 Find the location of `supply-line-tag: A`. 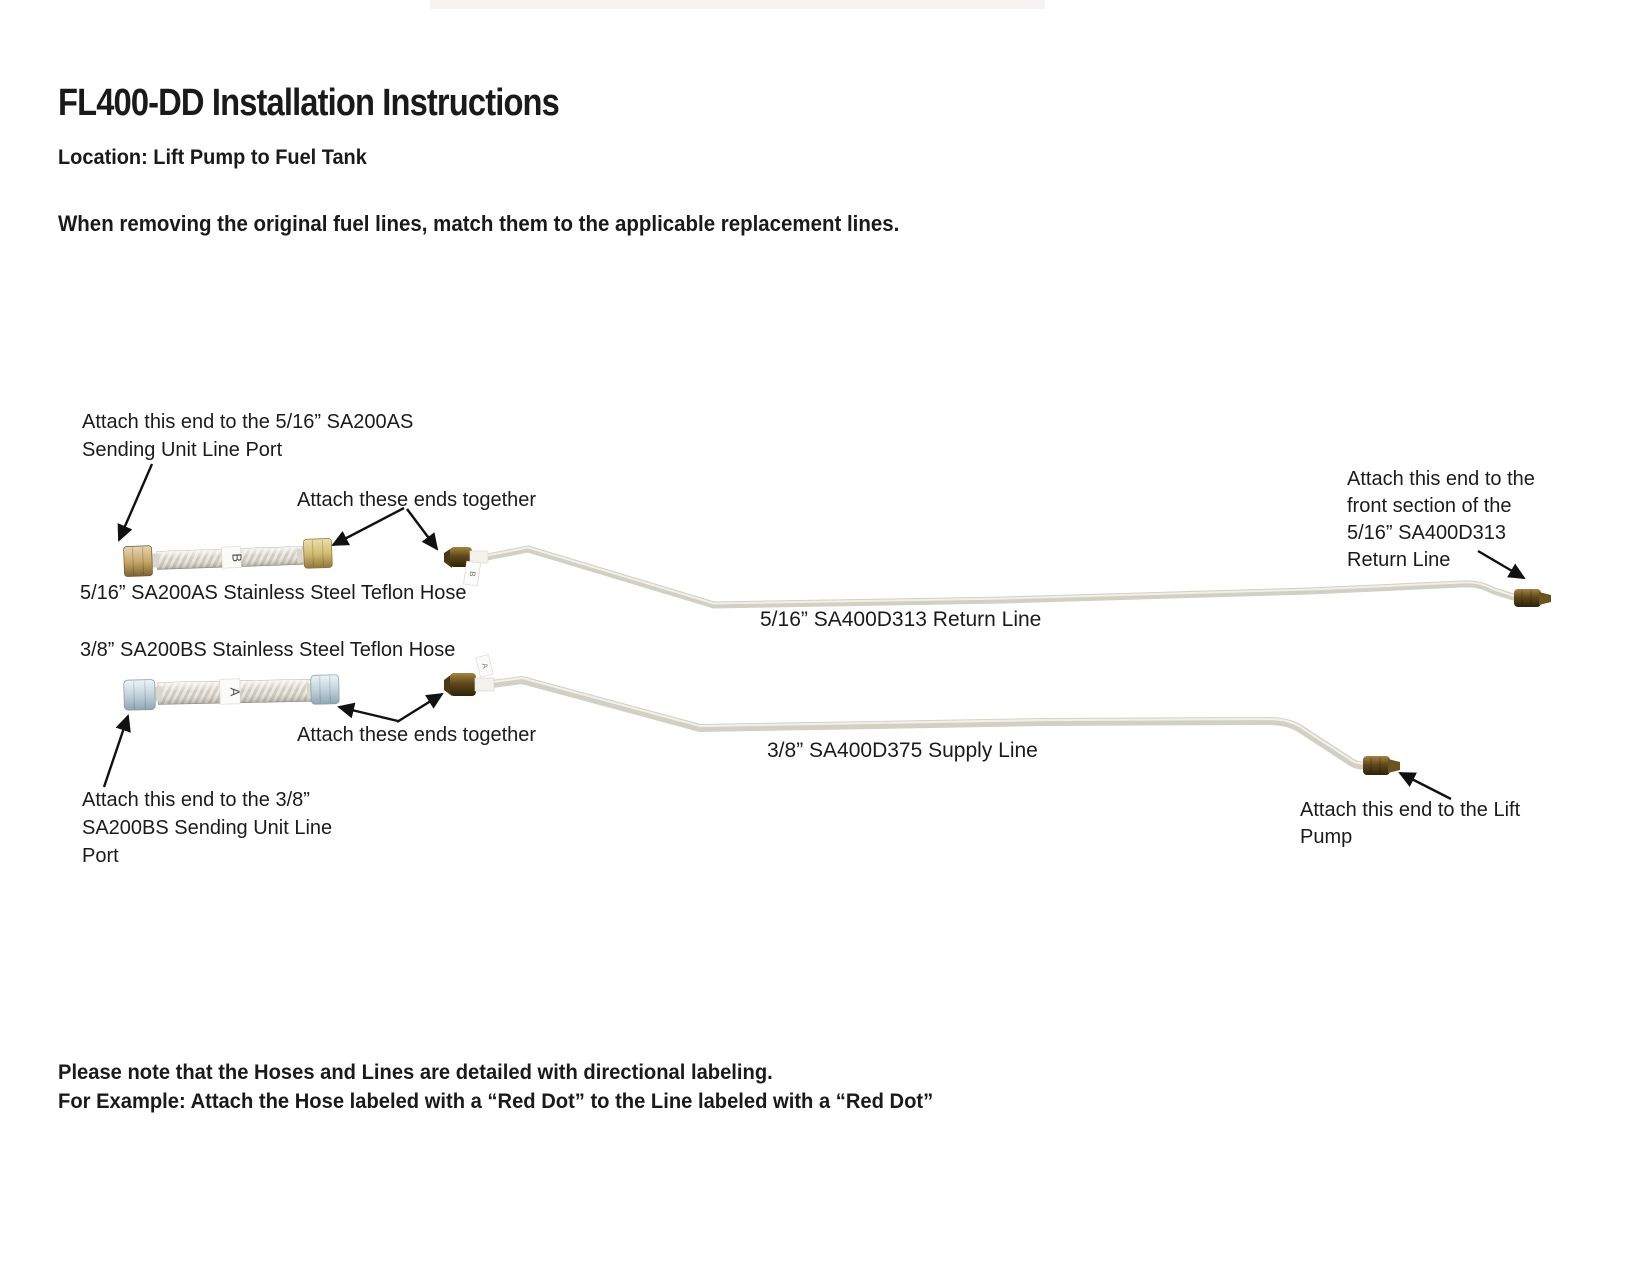

supply-line-tag: A is located at coordinates (484, 666).